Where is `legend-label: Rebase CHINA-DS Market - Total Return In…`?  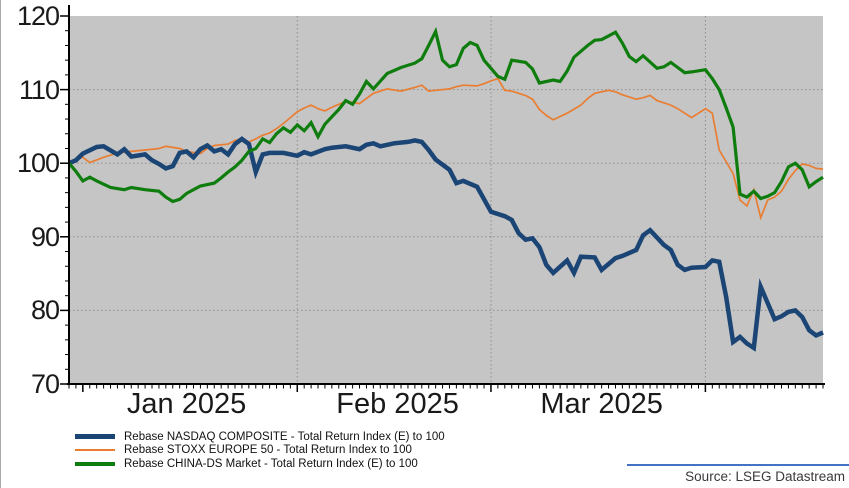 legend-label: Rebase CHINA-DS Market - Total Return In… is located at coordinates (271, 463).